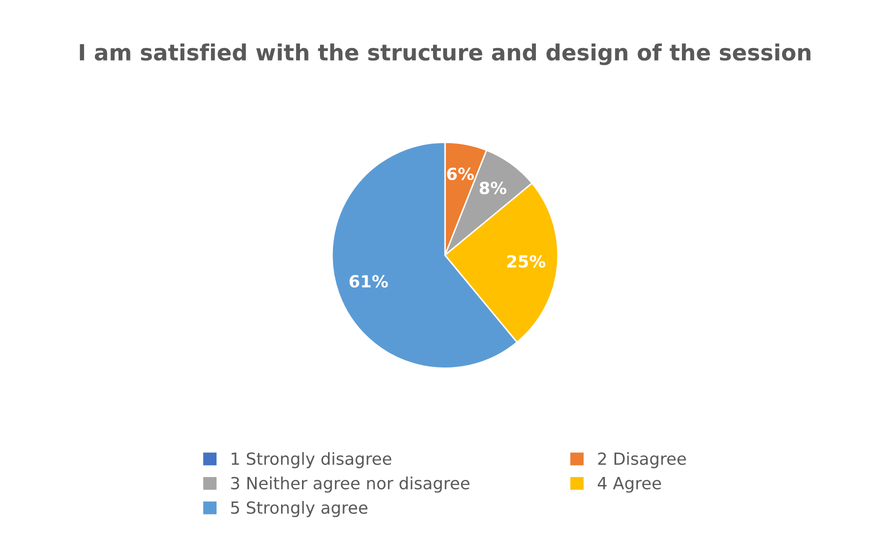 Image resolution: width=890 pixels, height=543 pixels. Describe the element at coordinates (369, 281) in the screenshot. I see `data-label: 61%` at that location.